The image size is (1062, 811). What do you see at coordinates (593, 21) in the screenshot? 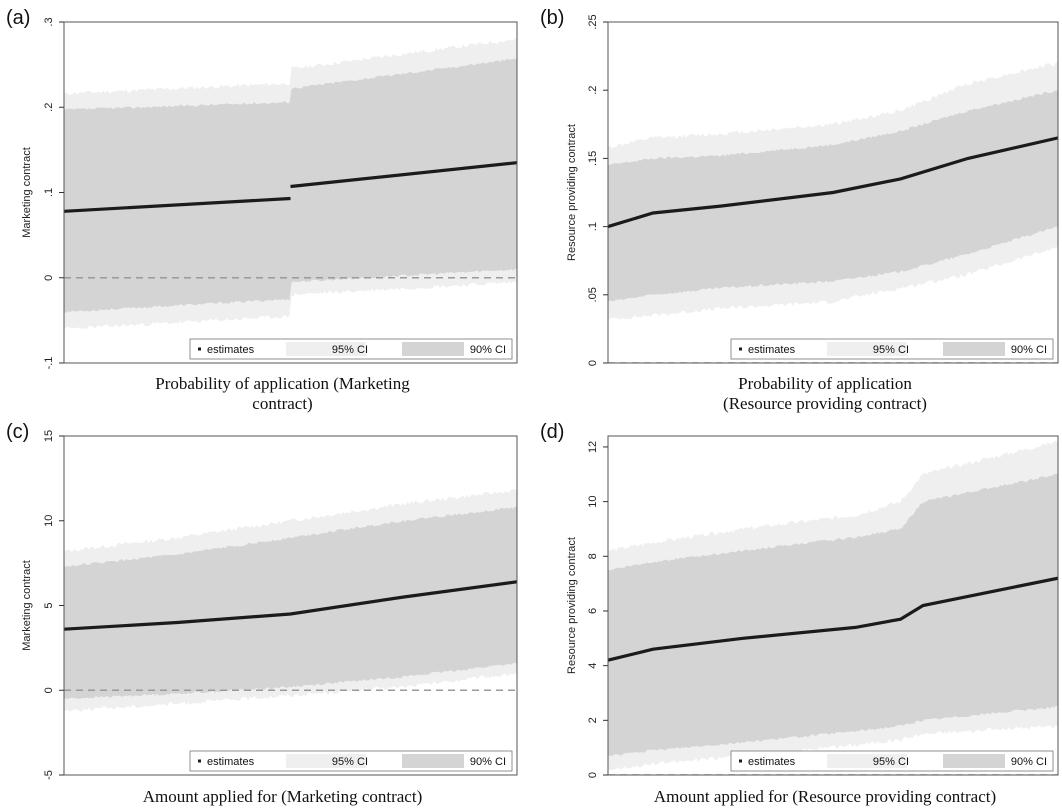
I see `y-tick-label: .25` at bounding box center [593, 21].